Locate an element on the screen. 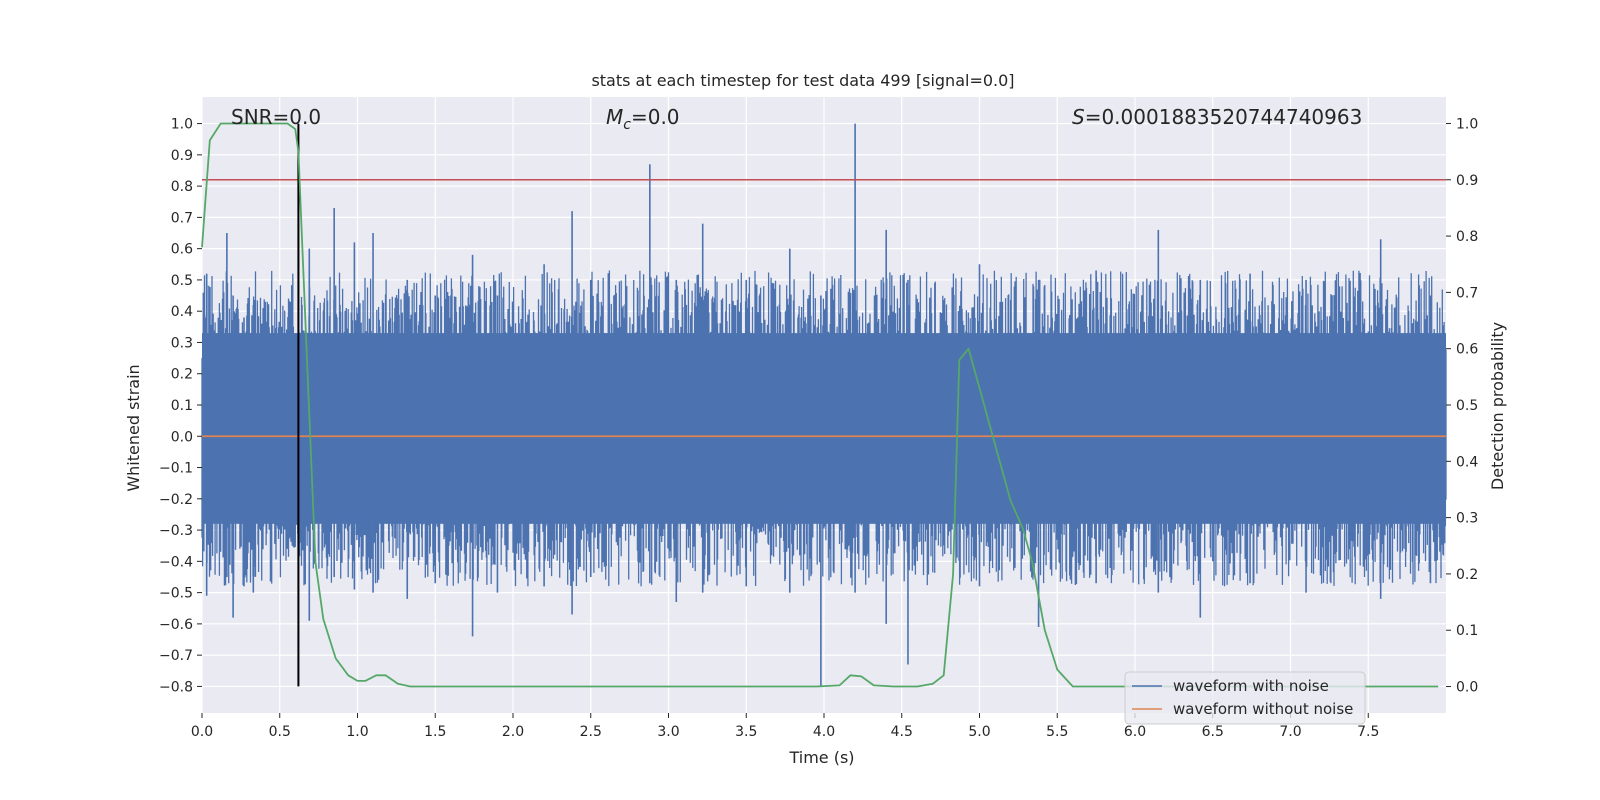 The height and width of the screenshot is (800, 1600). x-tick-label: 1.0 is located at coordinates (357, 732).